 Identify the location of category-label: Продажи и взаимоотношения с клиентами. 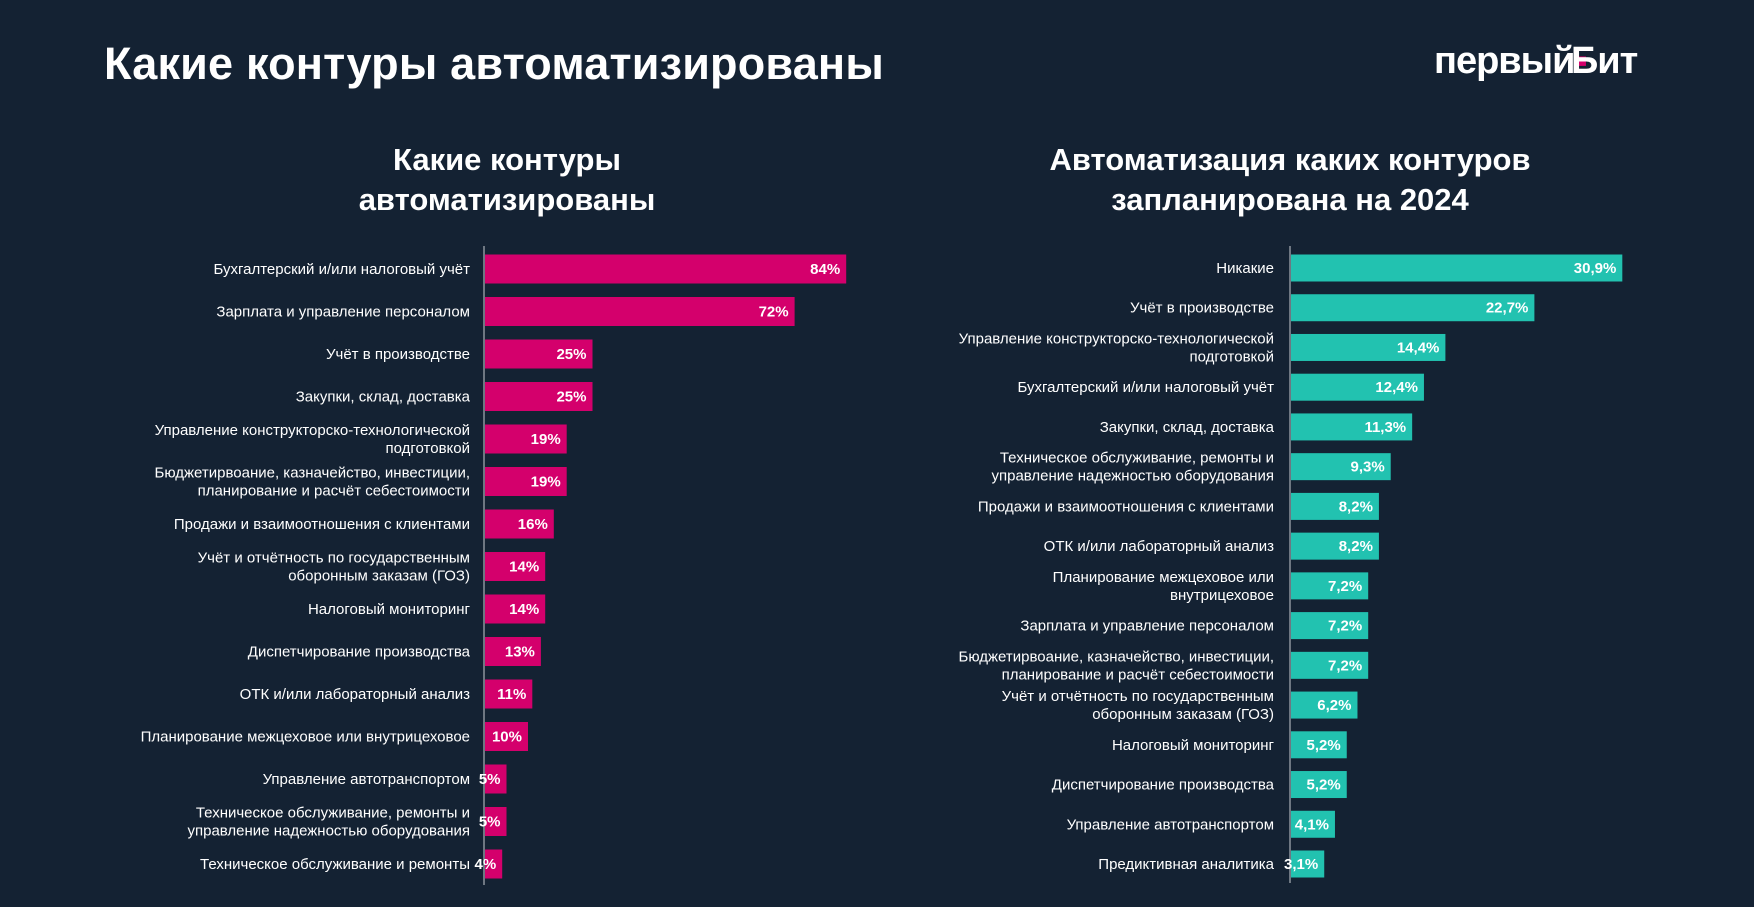
(322, 524).